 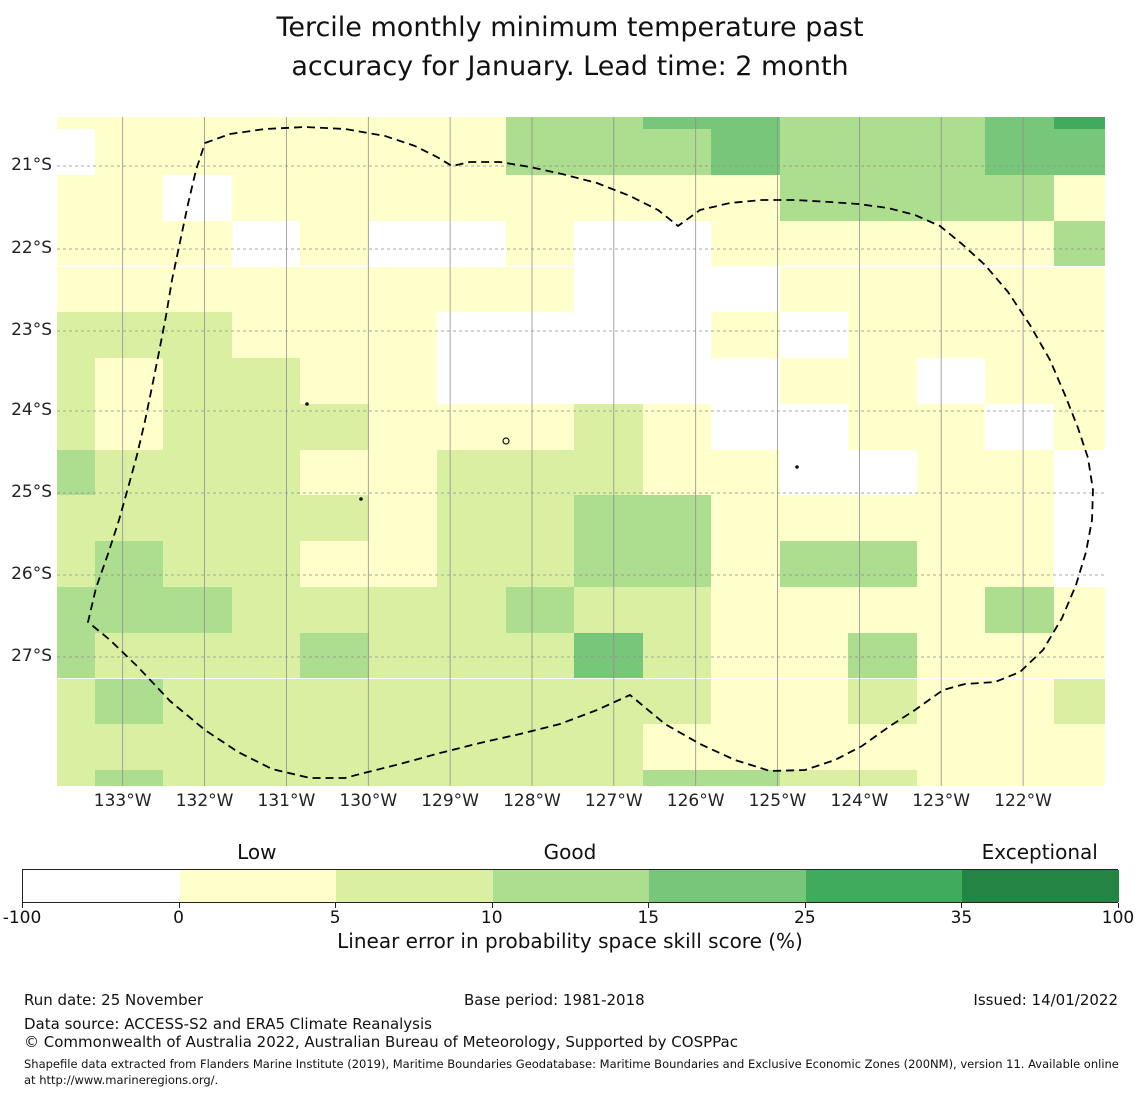 I want to click on colorbar-region-label: Low, so click(x=257, y=852).